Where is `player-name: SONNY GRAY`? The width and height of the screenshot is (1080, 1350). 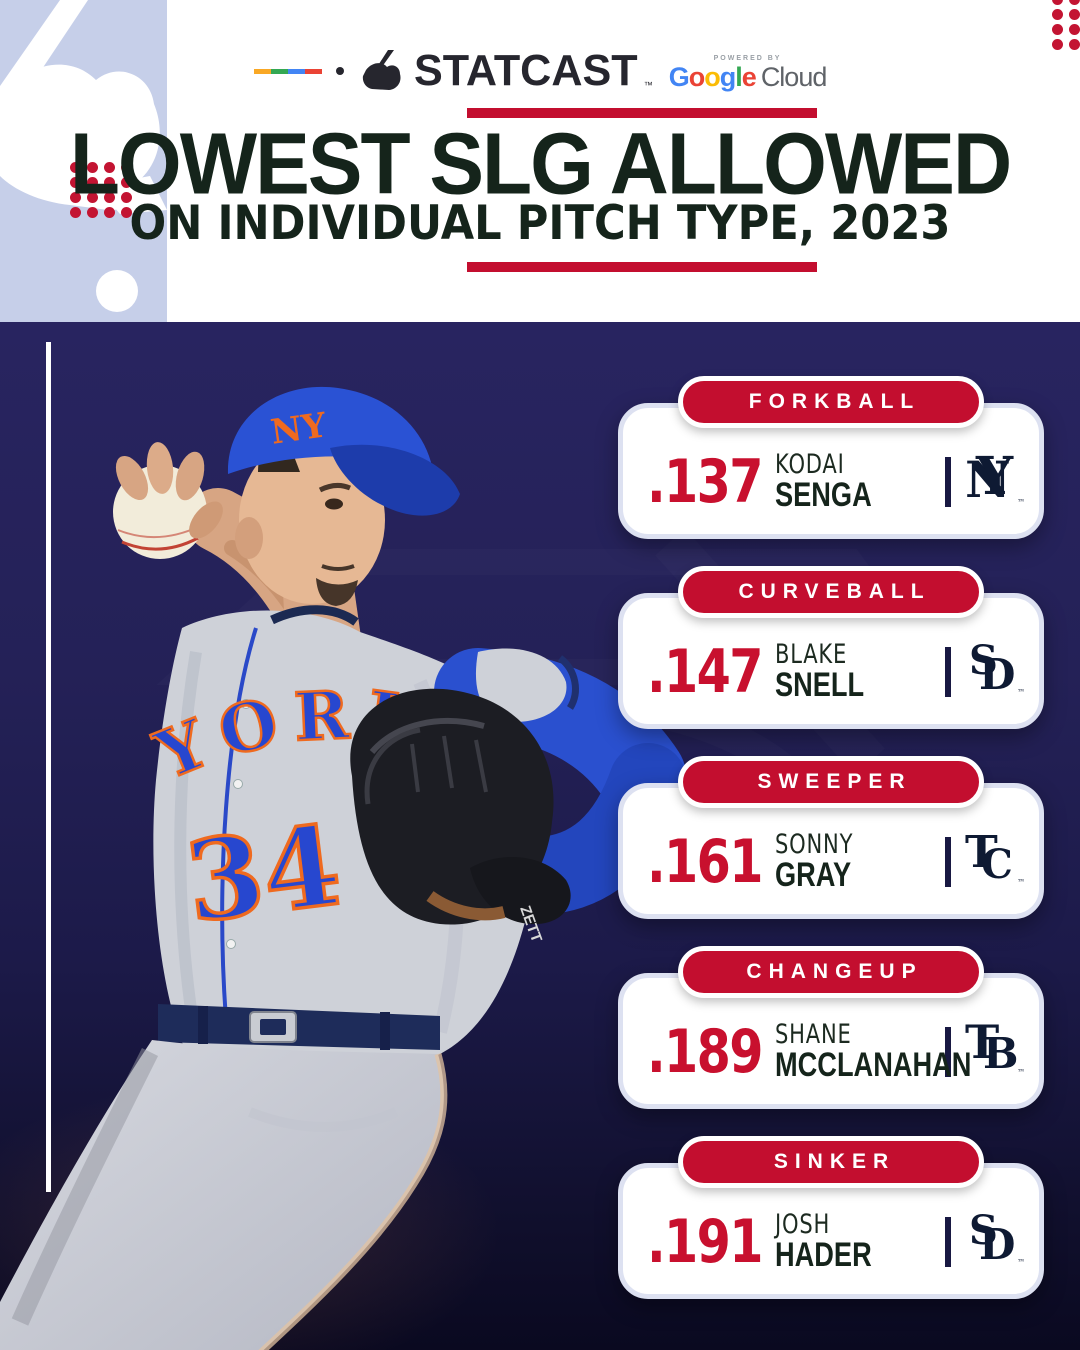
player-name: SONNY GRAY is located at coordinates (858, 862).